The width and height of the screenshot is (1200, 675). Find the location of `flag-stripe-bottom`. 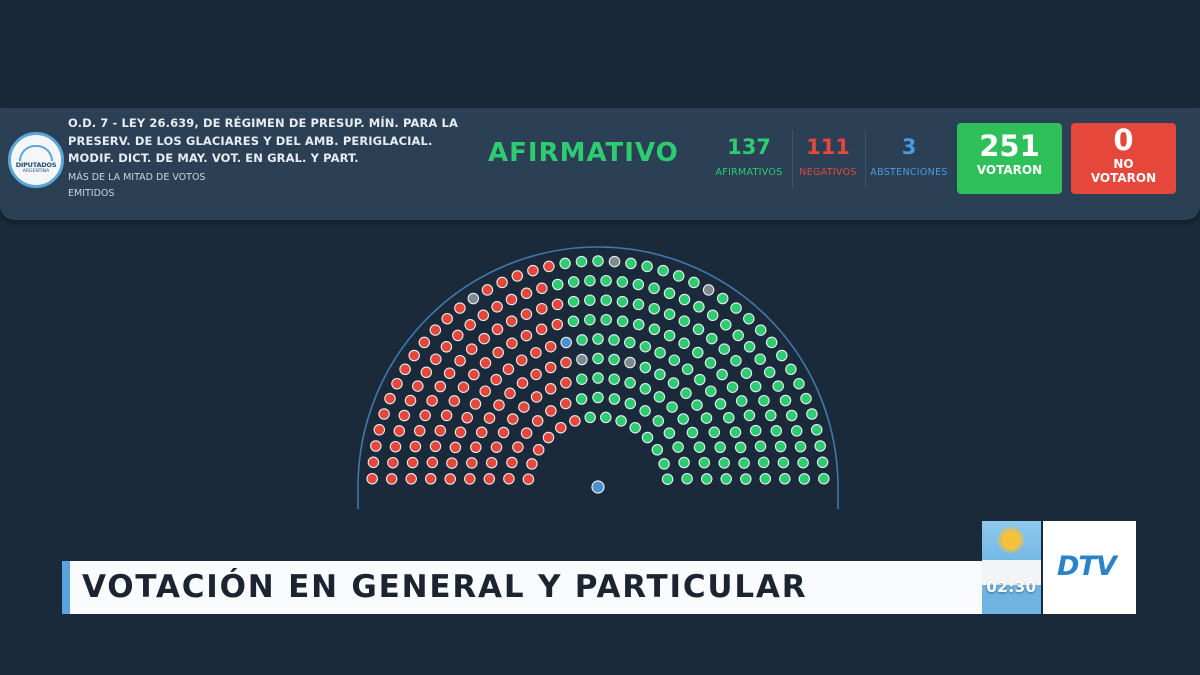

flag-stripe-bottom is located at coordinates (1011, 599).